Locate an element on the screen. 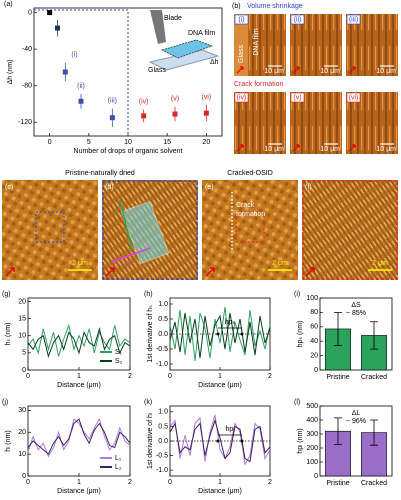 The image size is (401, 500). arrow-label: L is located at coordinates (117, 212).